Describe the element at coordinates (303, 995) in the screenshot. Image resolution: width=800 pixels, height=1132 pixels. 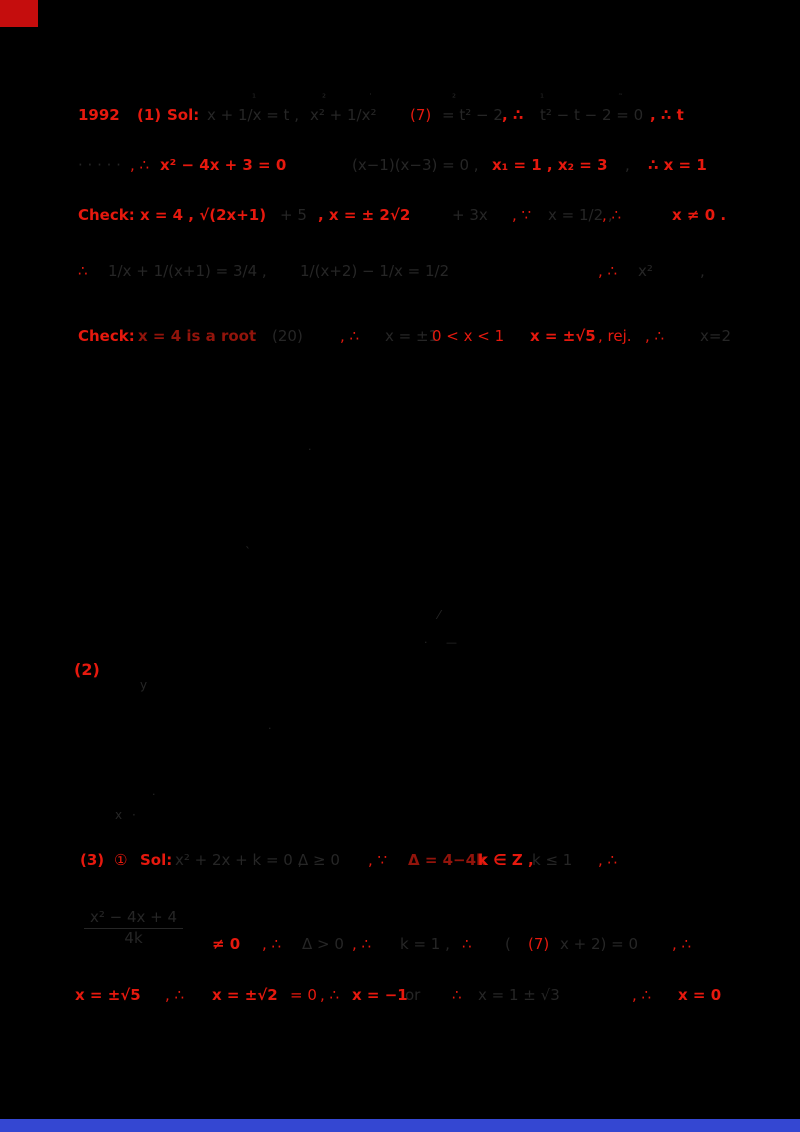
I see `text-segment: = 0` at that location.